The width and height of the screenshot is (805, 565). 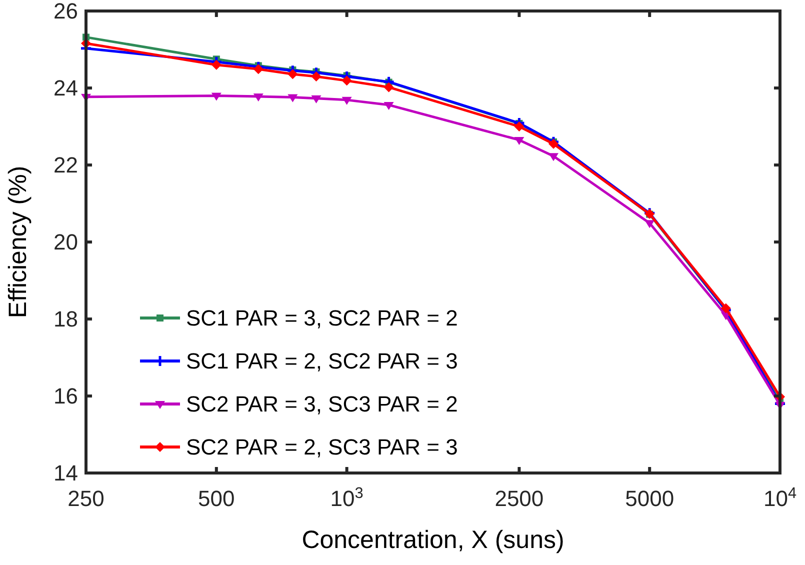 What do you see at coordinates (66, 319) in the screenshot?
I see `y-tick-label: 18` at bounding box center [66, 319].